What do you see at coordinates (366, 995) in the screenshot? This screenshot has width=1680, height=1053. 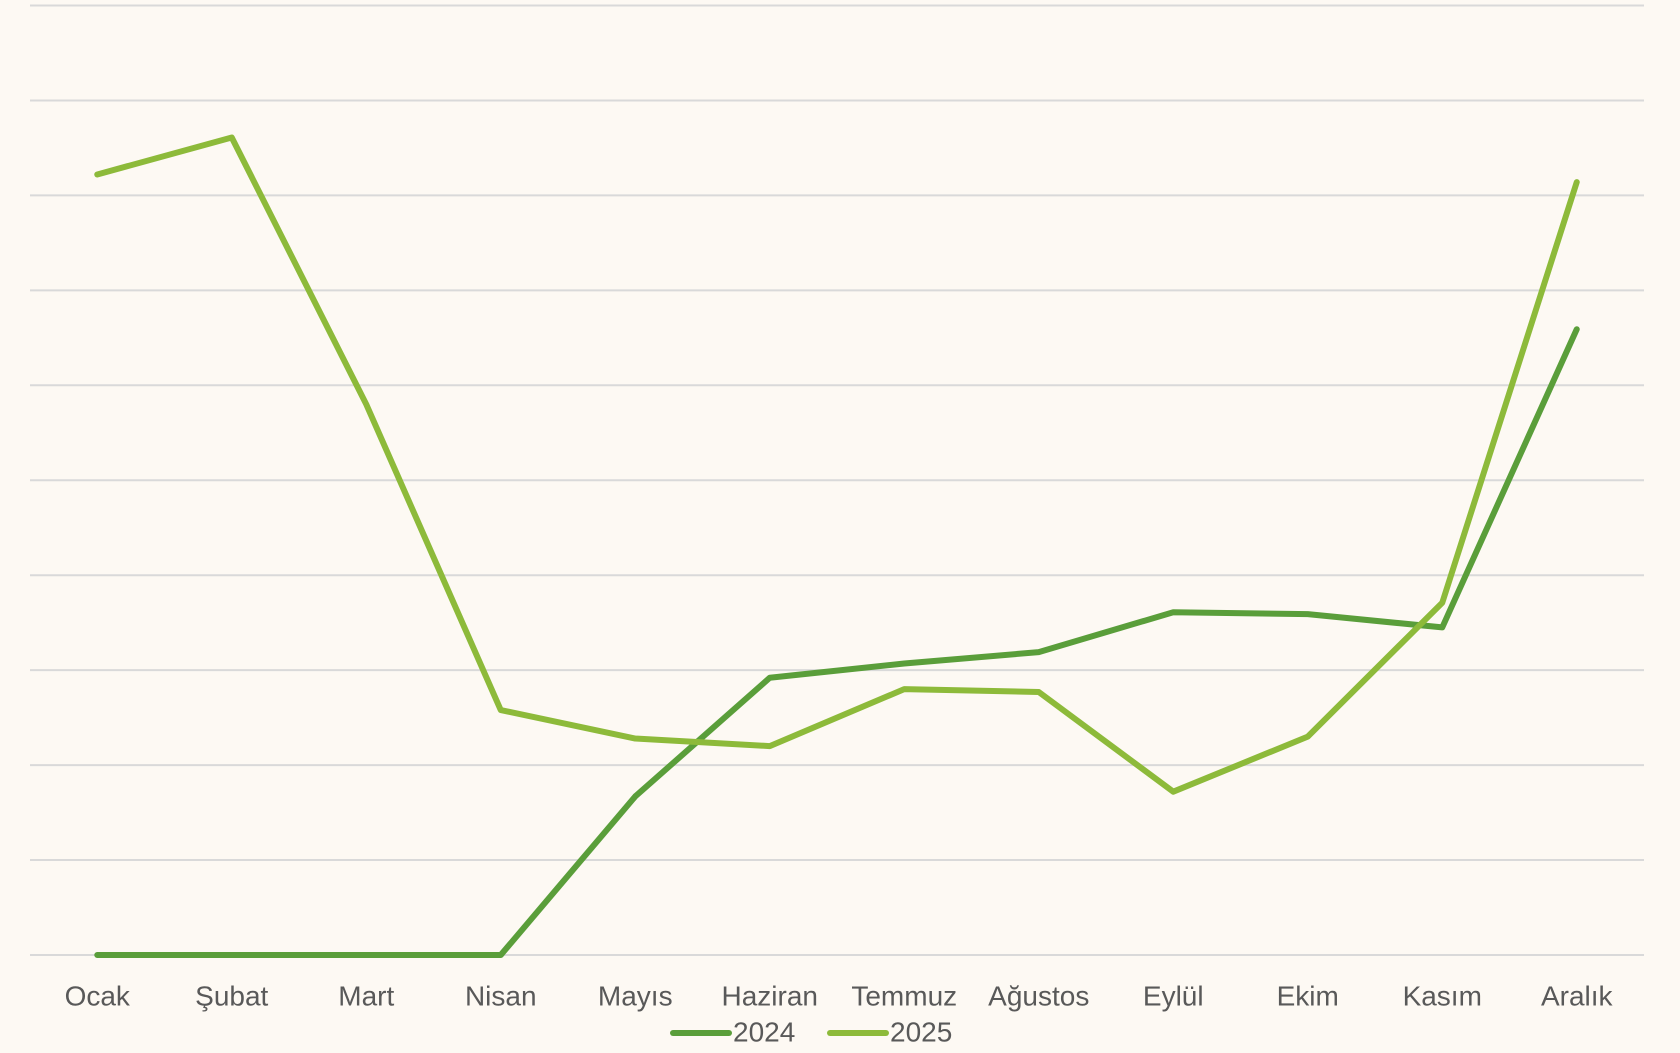 I see `x-tick-label: Mart` at bounding box center [366, 995].